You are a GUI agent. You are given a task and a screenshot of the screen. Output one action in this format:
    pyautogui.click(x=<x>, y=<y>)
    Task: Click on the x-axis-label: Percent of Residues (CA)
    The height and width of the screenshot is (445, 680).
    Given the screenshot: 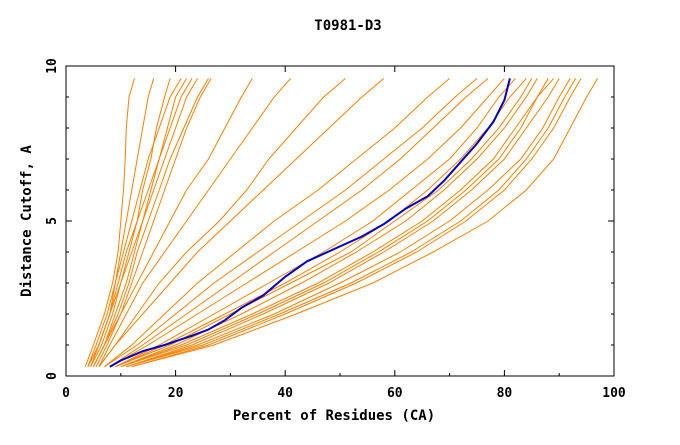 What is the action you would take?
    pyautogui.click(x=334, y=416)
    